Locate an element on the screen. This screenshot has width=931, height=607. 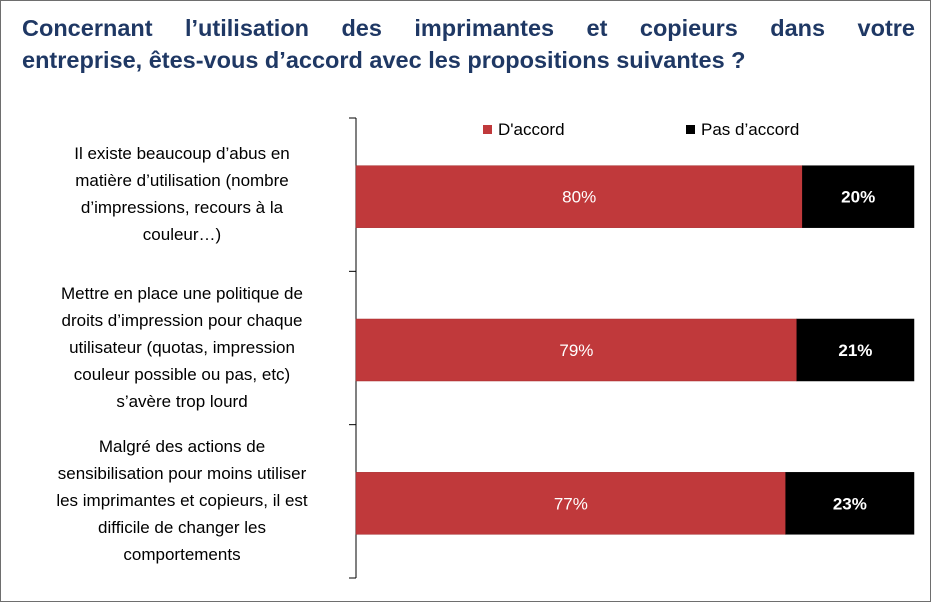
category-label-line: d’impressions, recours à la is located at coordinates (182, 207).